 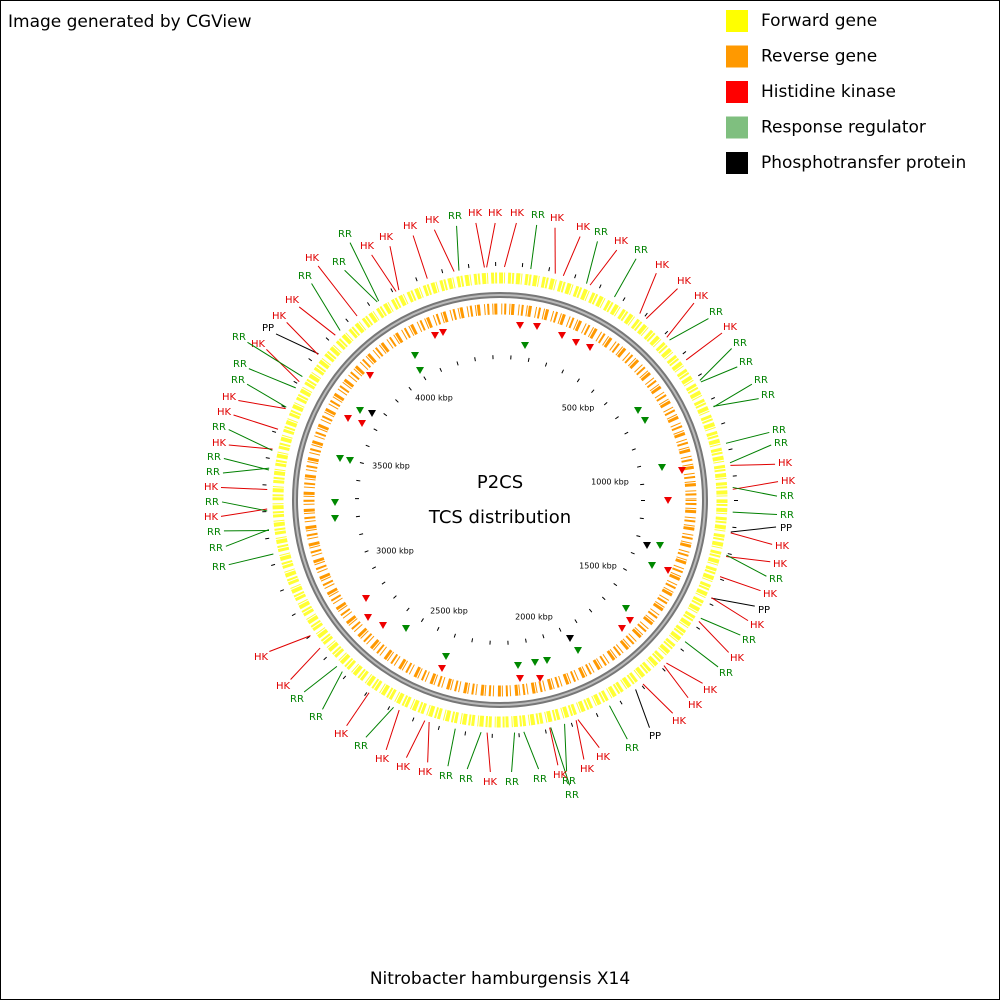 I want to click on center-subtitle: TCS distribution, so click(x=499, y=517).